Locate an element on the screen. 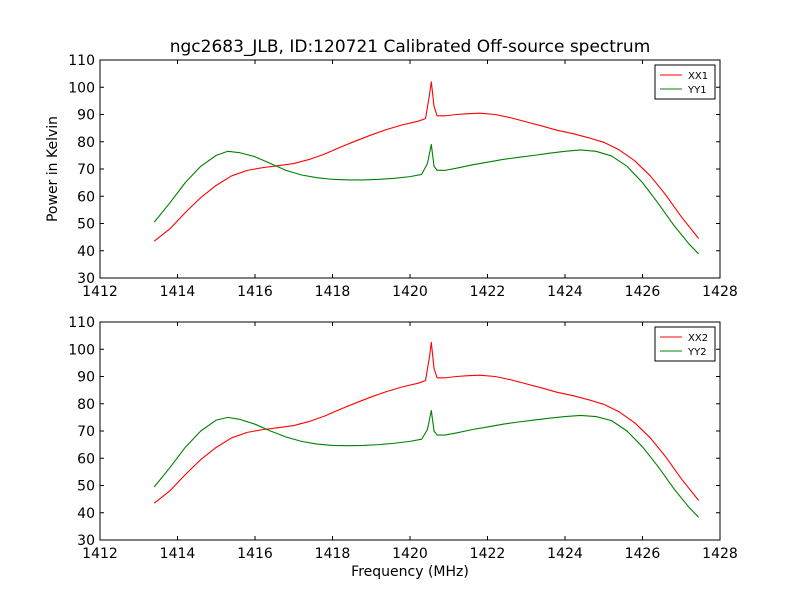 The height and width of the screenshot is (600, 800). legend-label-xx2: XX2 is located at coordinates (698, 338).